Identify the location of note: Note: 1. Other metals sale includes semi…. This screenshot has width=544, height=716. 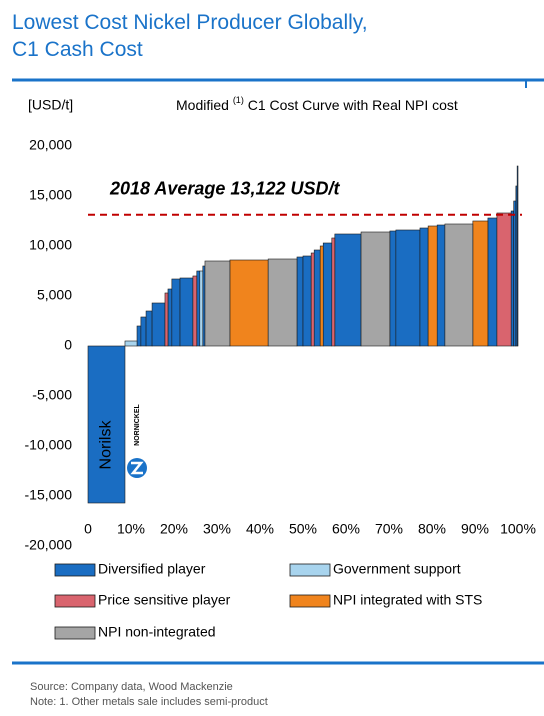
(149, 702).